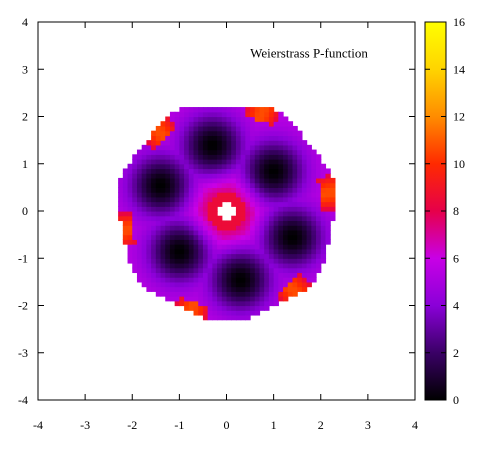  Describe the element at coordinates (23, 258) in the screenshot. I see `y-tick-label: -1` at that location.